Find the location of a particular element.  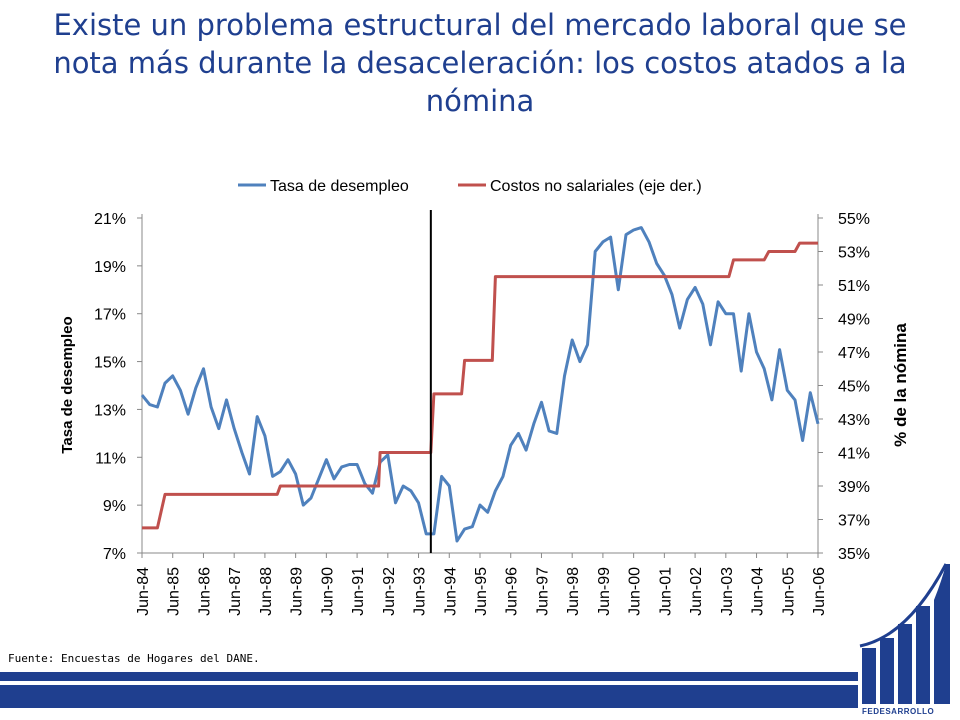

x-tick-label: Jun-96 is located at coordinates (512, 591).